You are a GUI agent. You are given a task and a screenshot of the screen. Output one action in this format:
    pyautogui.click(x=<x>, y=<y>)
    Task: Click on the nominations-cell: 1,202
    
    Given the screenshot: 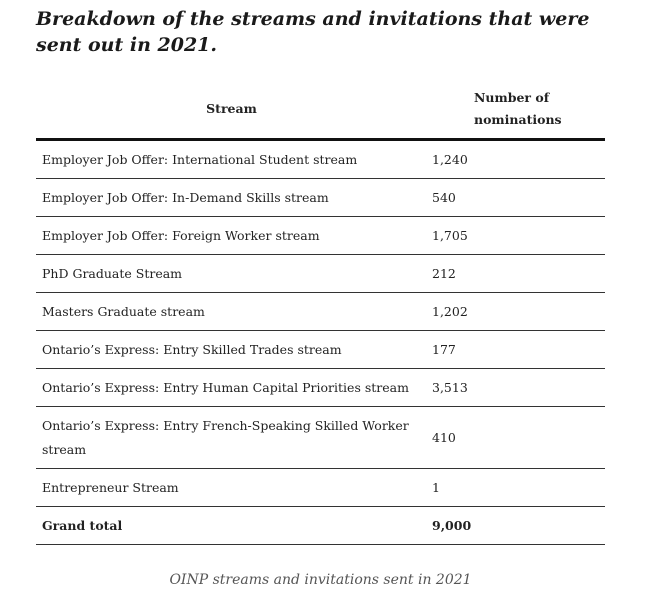 What is the action you would take?
    pyautogui.click(x=516, y=311)
    